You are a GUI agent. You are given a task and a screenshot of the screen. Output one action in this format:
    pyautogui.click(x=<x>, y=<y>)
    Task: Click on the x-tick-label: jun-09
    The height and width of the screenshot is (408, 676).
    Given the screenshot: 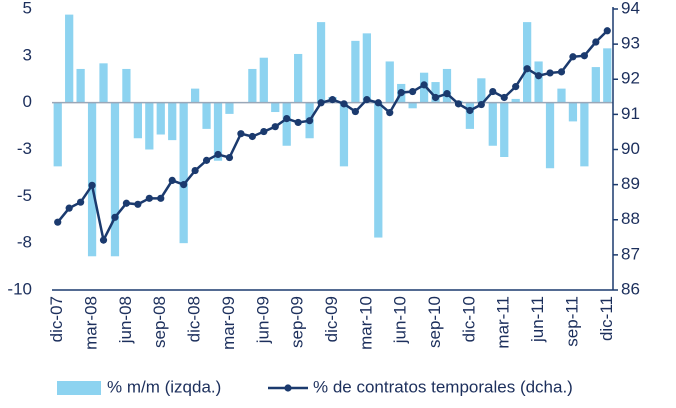 What is the action you would take?
    pyautogui.click(x=262, y=320)
    